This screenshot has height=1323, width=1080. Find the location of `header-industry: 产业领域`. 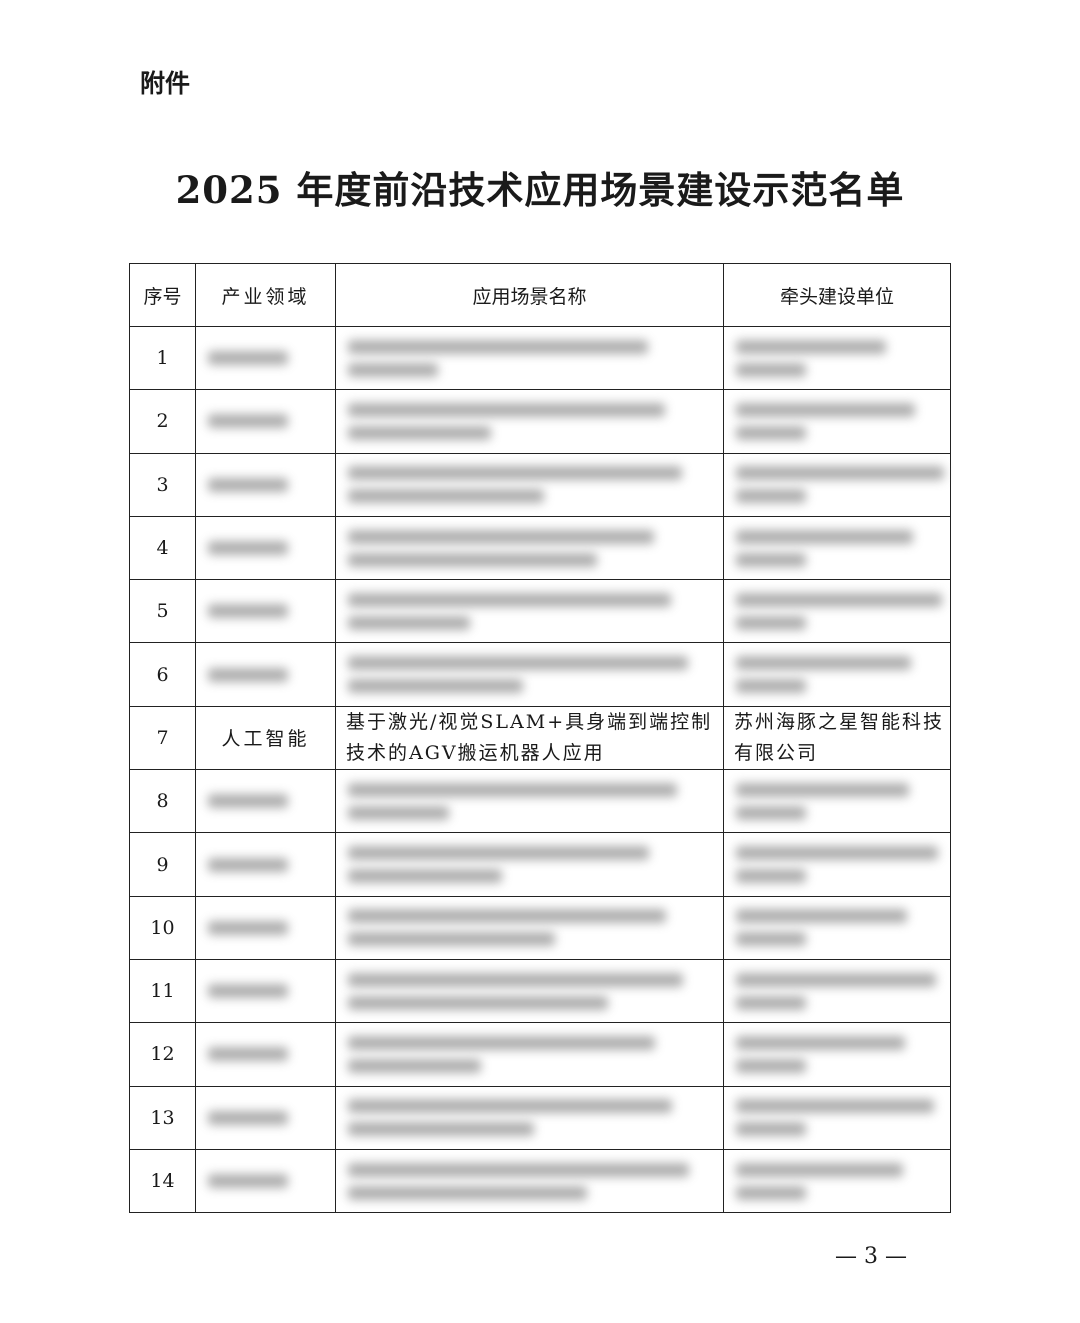

header-industry: 产业领域 is located at coordinates (265, 295).